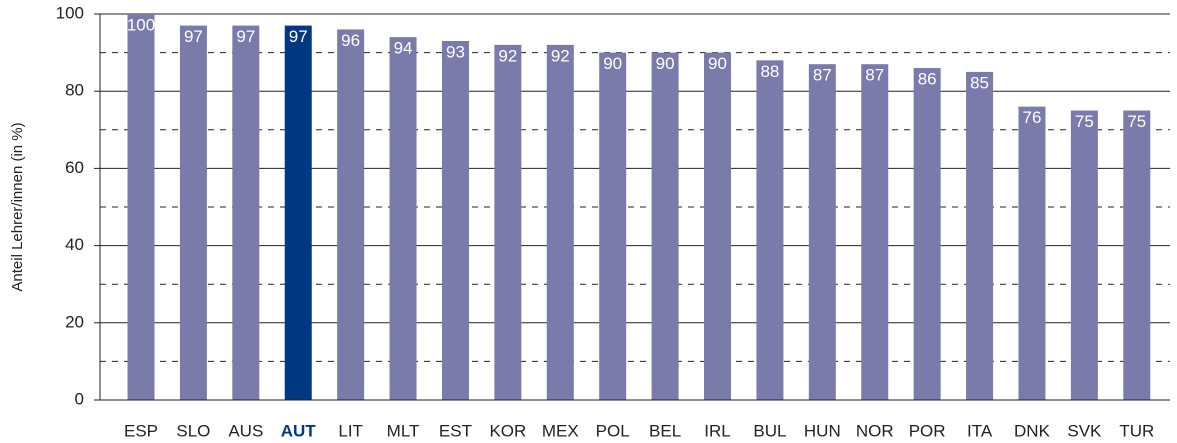 This screenshot has width=1177, height=443. I want to click on value-label: 96, so click(350, 40).